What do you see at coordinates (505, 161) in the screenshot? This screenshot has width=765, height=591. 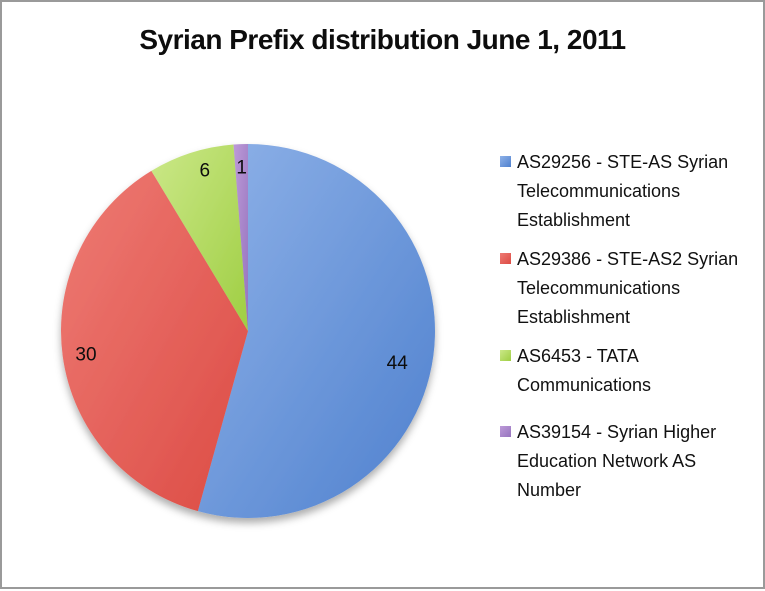 I see `legend-swatch-blue` at bounding box center [505, 161].